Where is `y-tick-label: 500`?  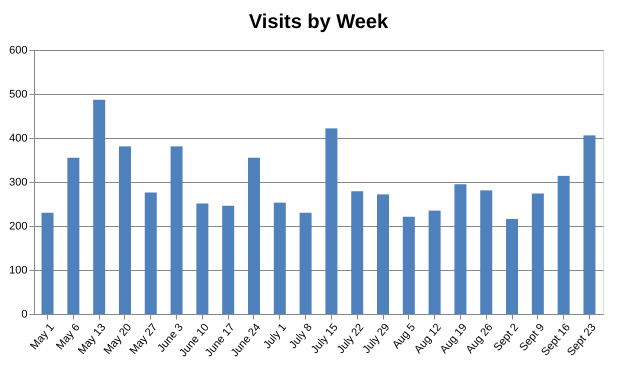
y-tick-label: 500 is located at coordinates (18, 94).